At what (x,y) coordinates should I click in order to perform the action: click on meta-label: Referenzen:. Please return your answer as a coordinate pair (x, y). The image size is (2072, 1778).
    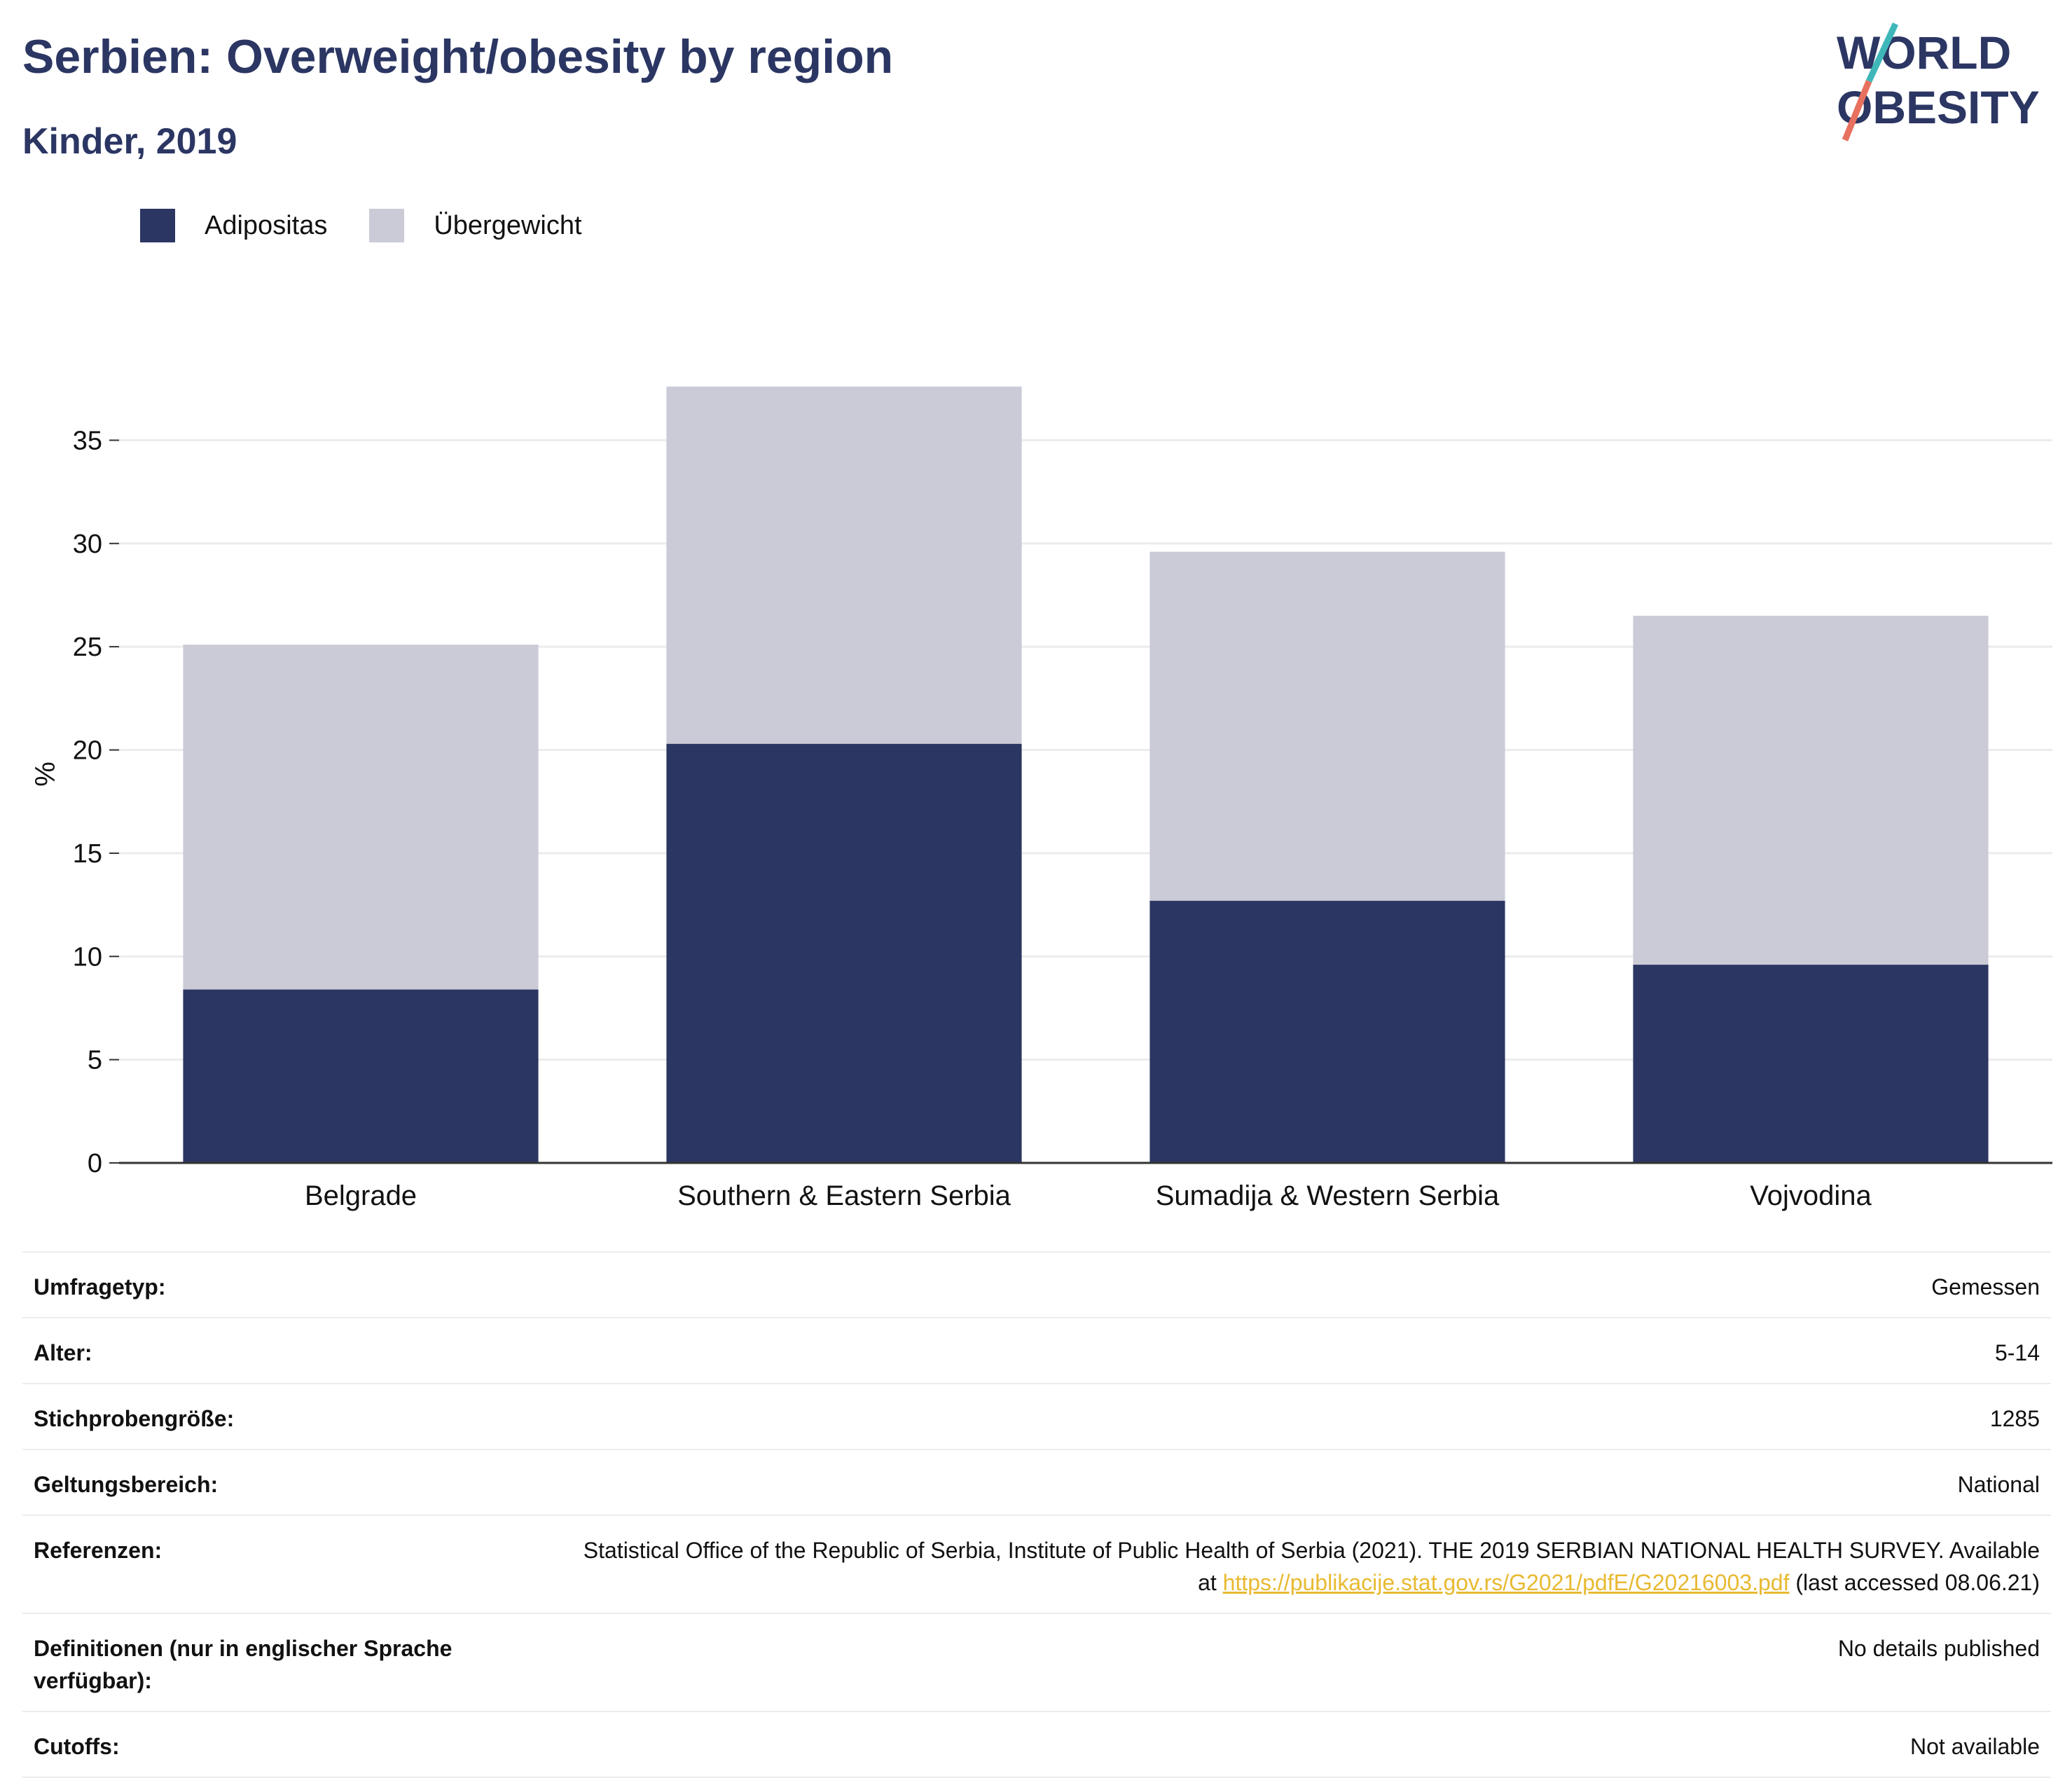
    Looking at the image, I should click on (98, 1551).